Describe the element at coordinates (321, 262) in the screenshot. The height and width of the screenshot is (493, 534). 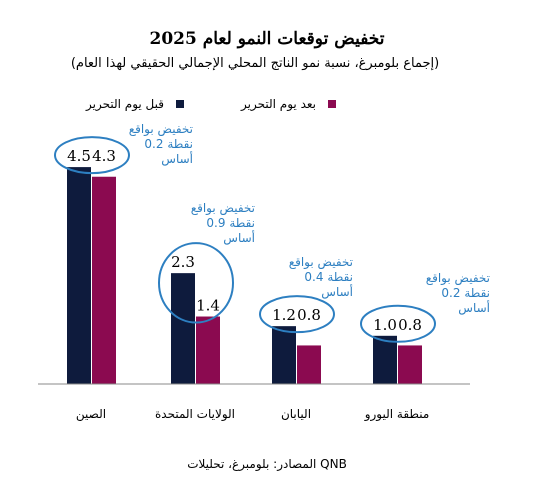
I see `annotation-2-line-0: تخفيض بواقع` at that location.